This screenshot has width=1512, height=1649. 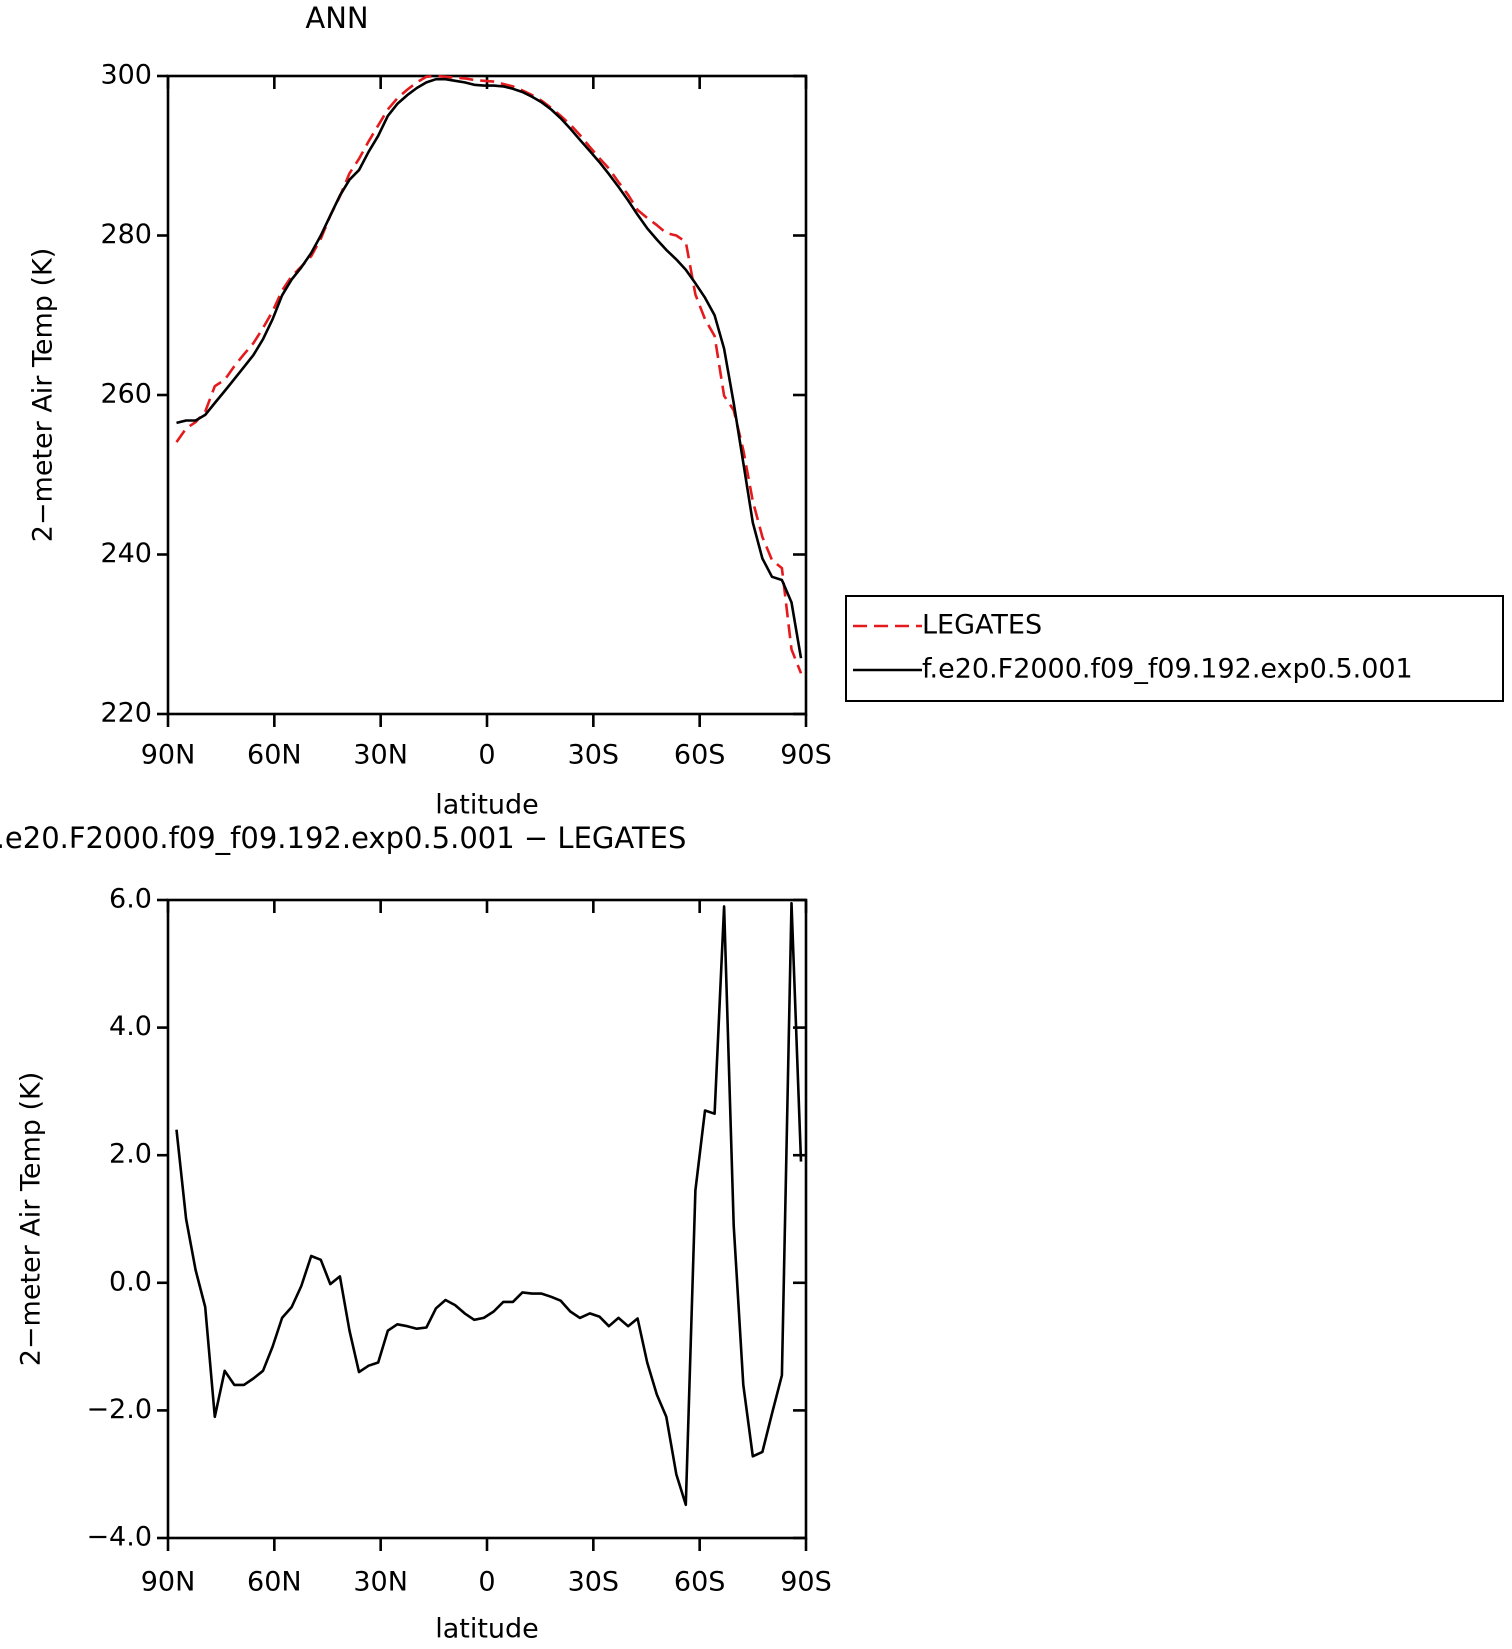 I want to click on y-tick-label: 260, so click(x=126, y=394).